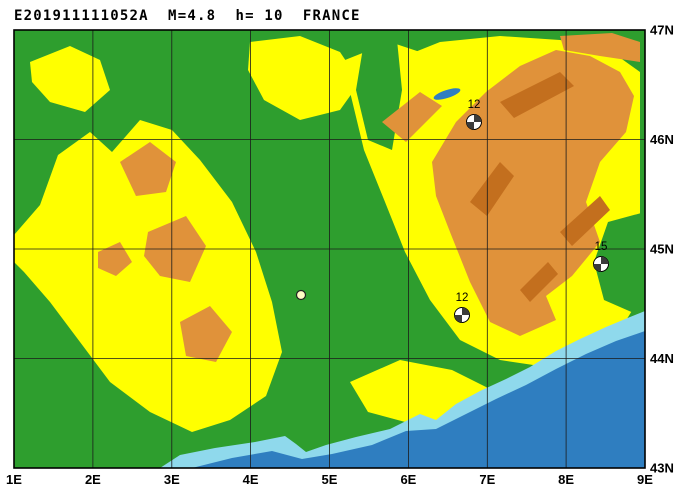  I want to click on y-tick-label: 47N, so click(662, 30).